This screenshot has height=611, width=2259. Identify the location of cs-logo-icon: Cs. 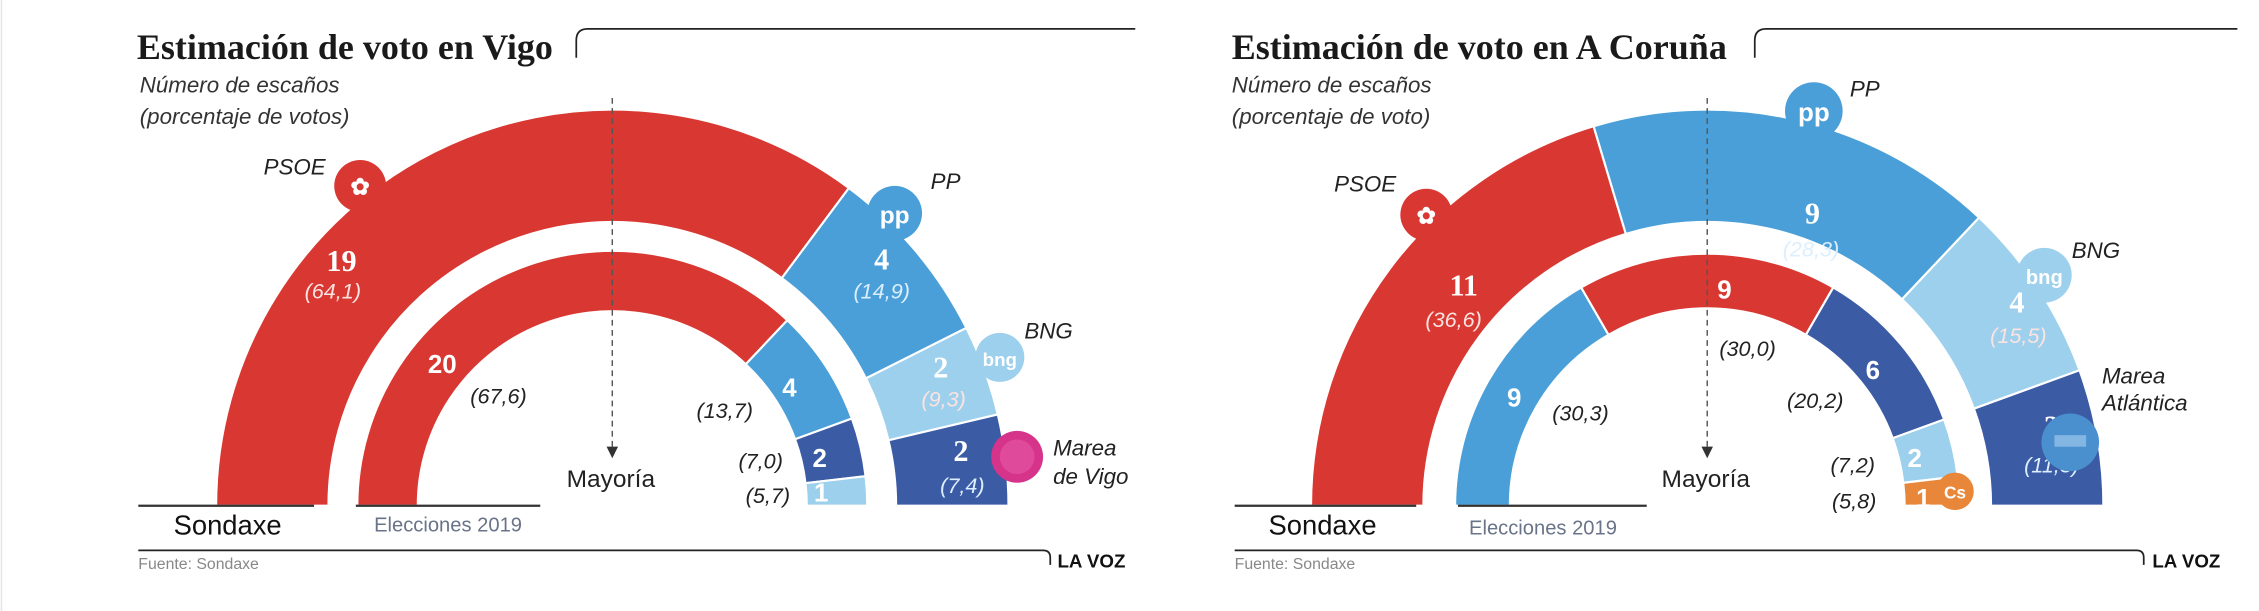
(1955, 491).